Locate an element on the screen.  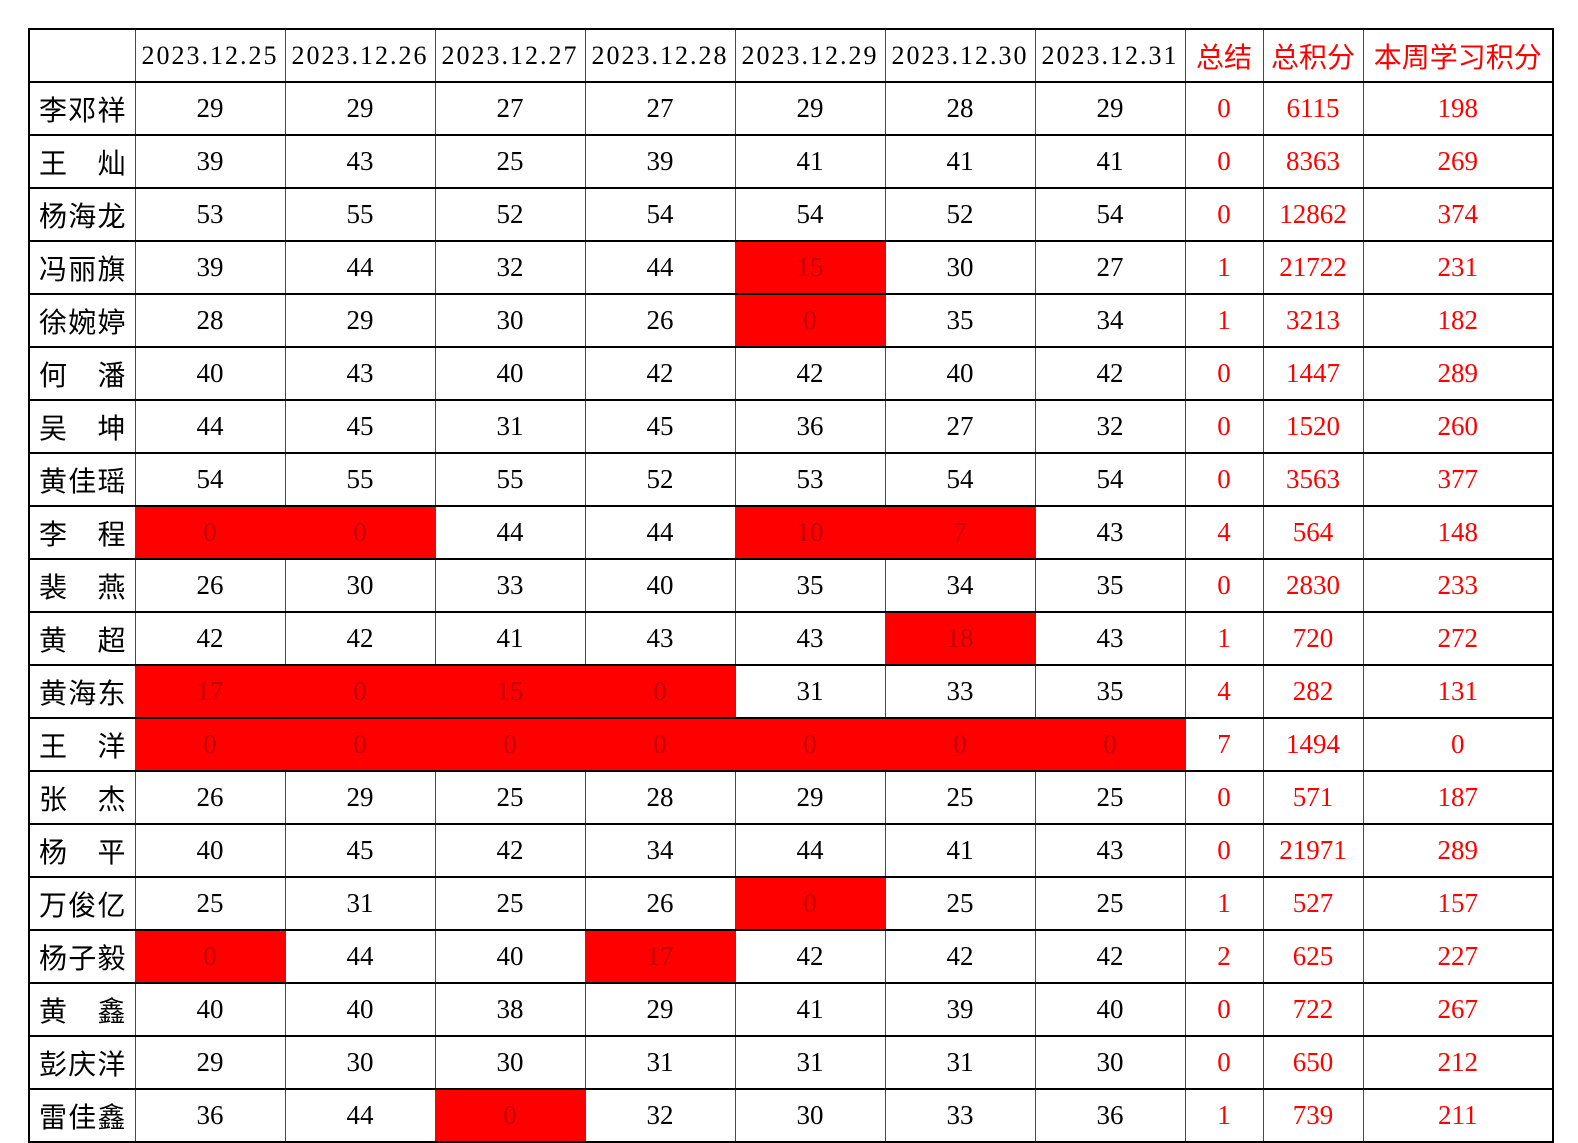
student-name: 雷佳鑫 is located at coordinates (82, 1118).